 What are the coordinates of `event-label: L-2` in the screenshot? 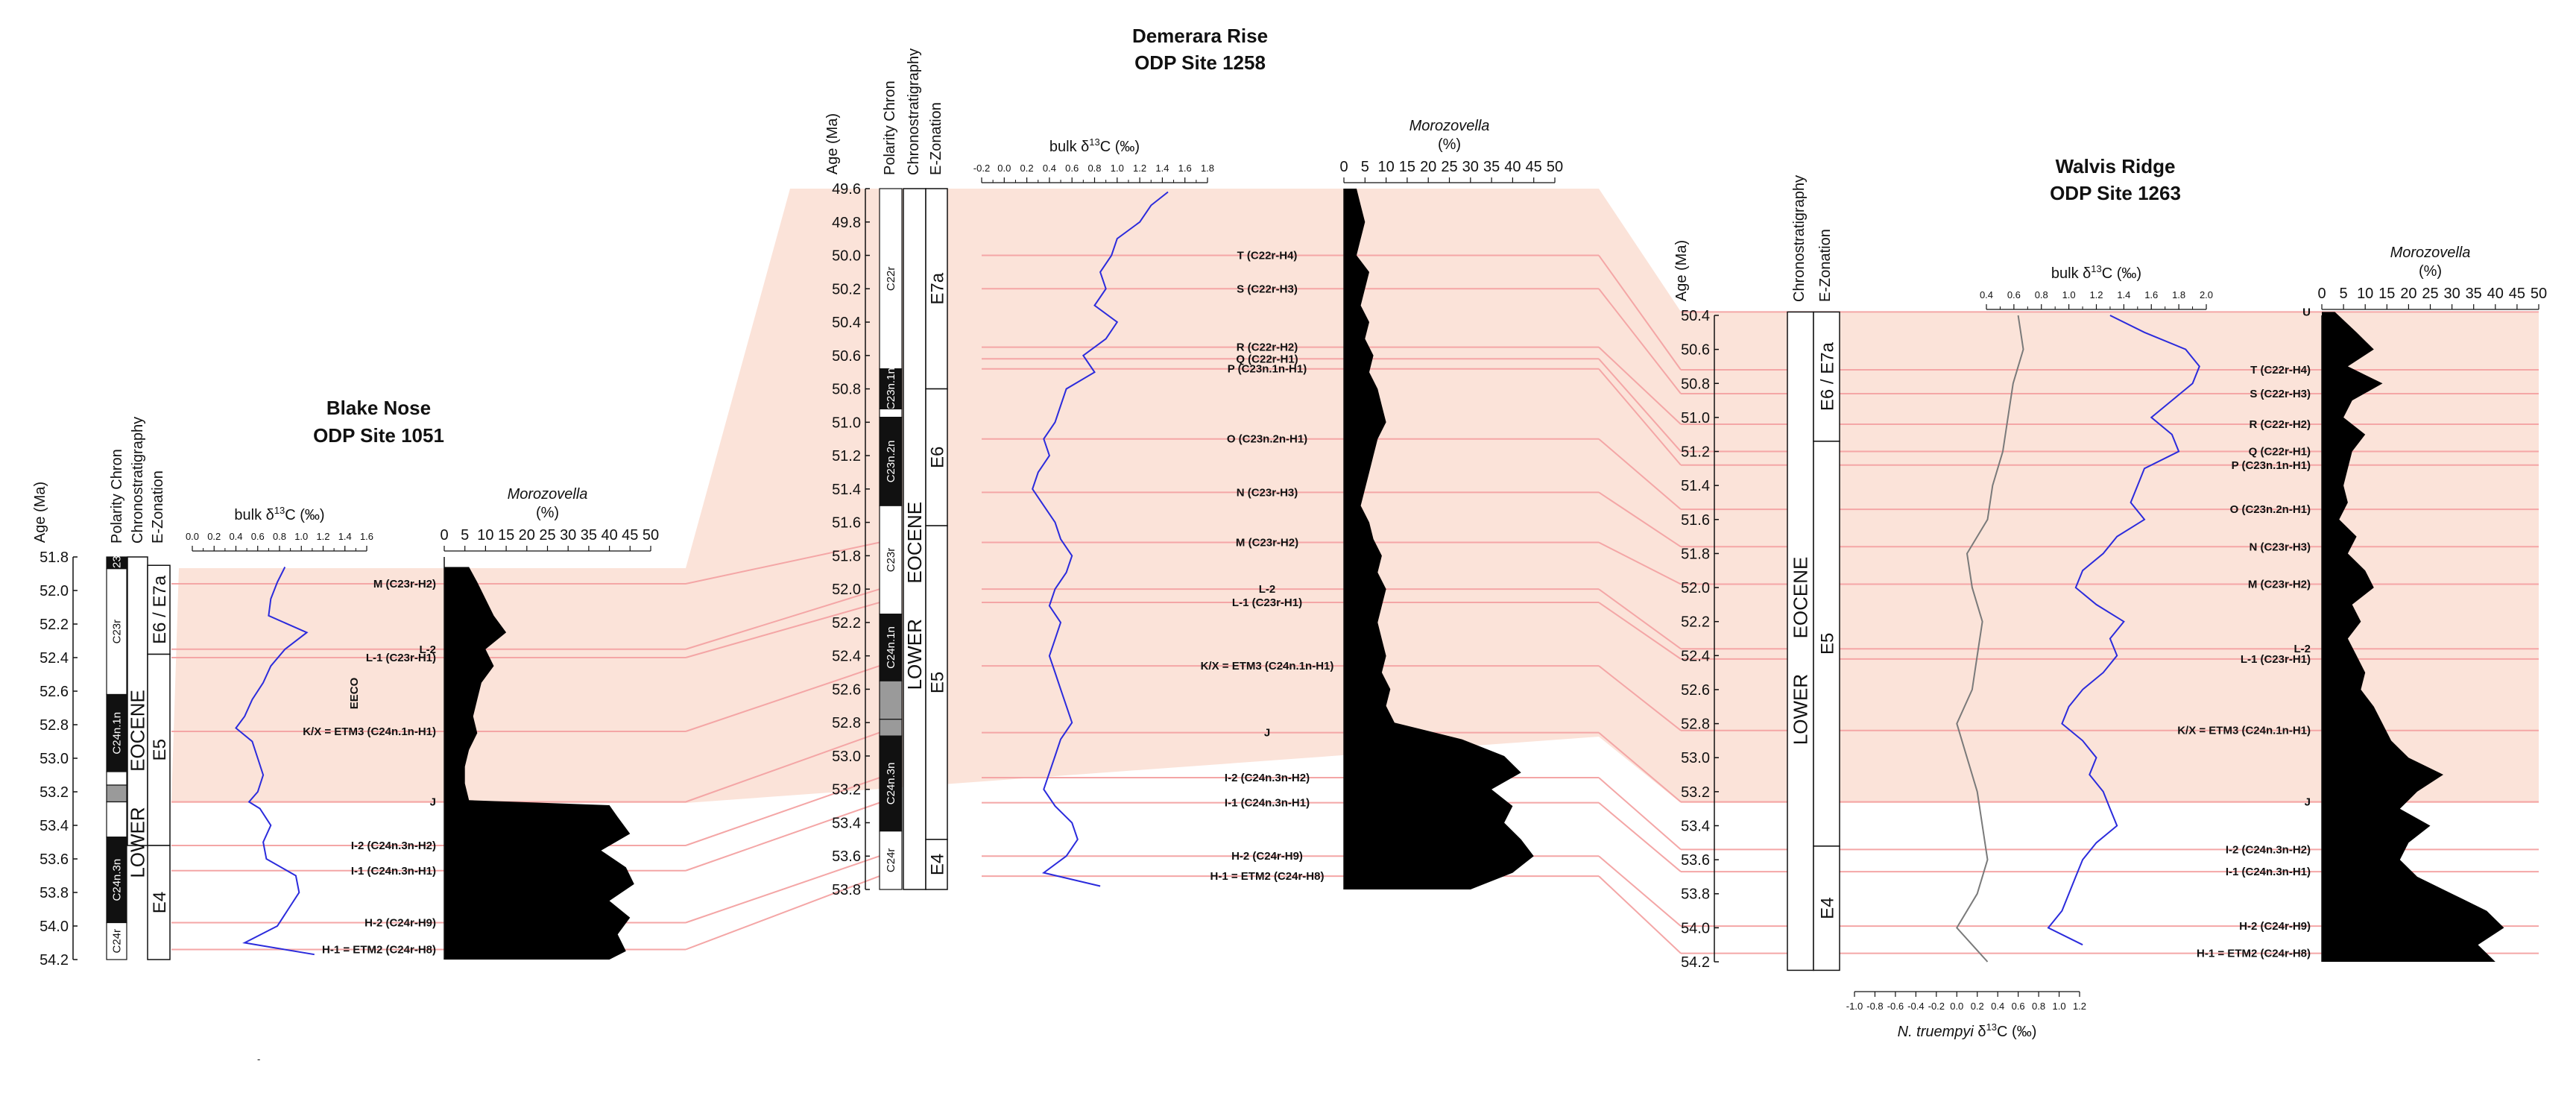 It's located at (2302, 649).